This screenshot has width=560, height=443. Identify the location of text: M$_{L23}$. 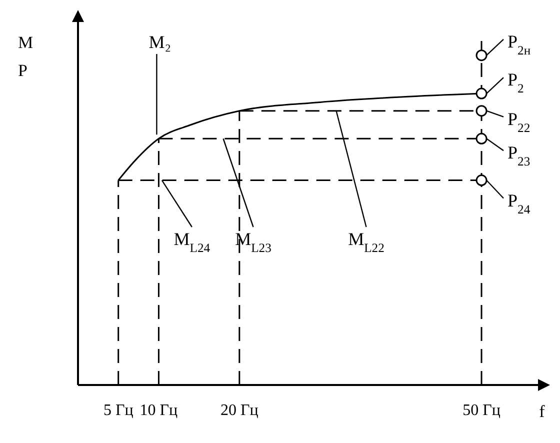
(253, 242).